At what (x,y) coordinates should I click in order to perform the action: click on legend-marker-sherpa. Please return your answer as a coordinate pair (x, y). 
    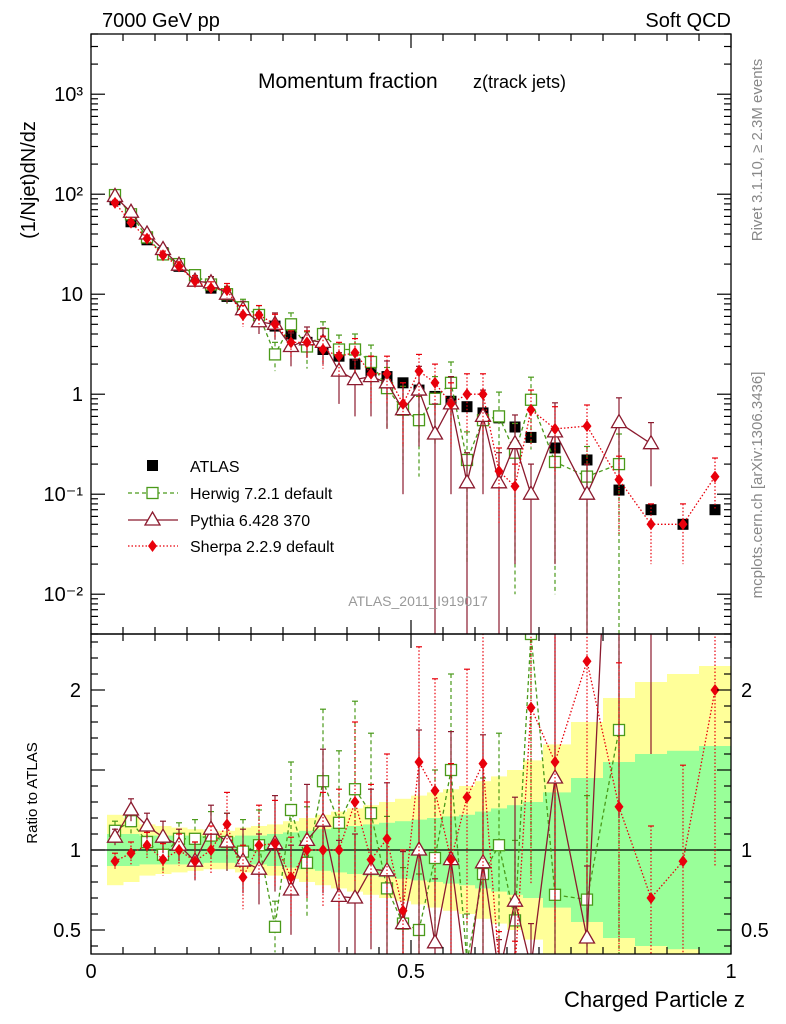
    Looking at the image, I should click on (152, 546).